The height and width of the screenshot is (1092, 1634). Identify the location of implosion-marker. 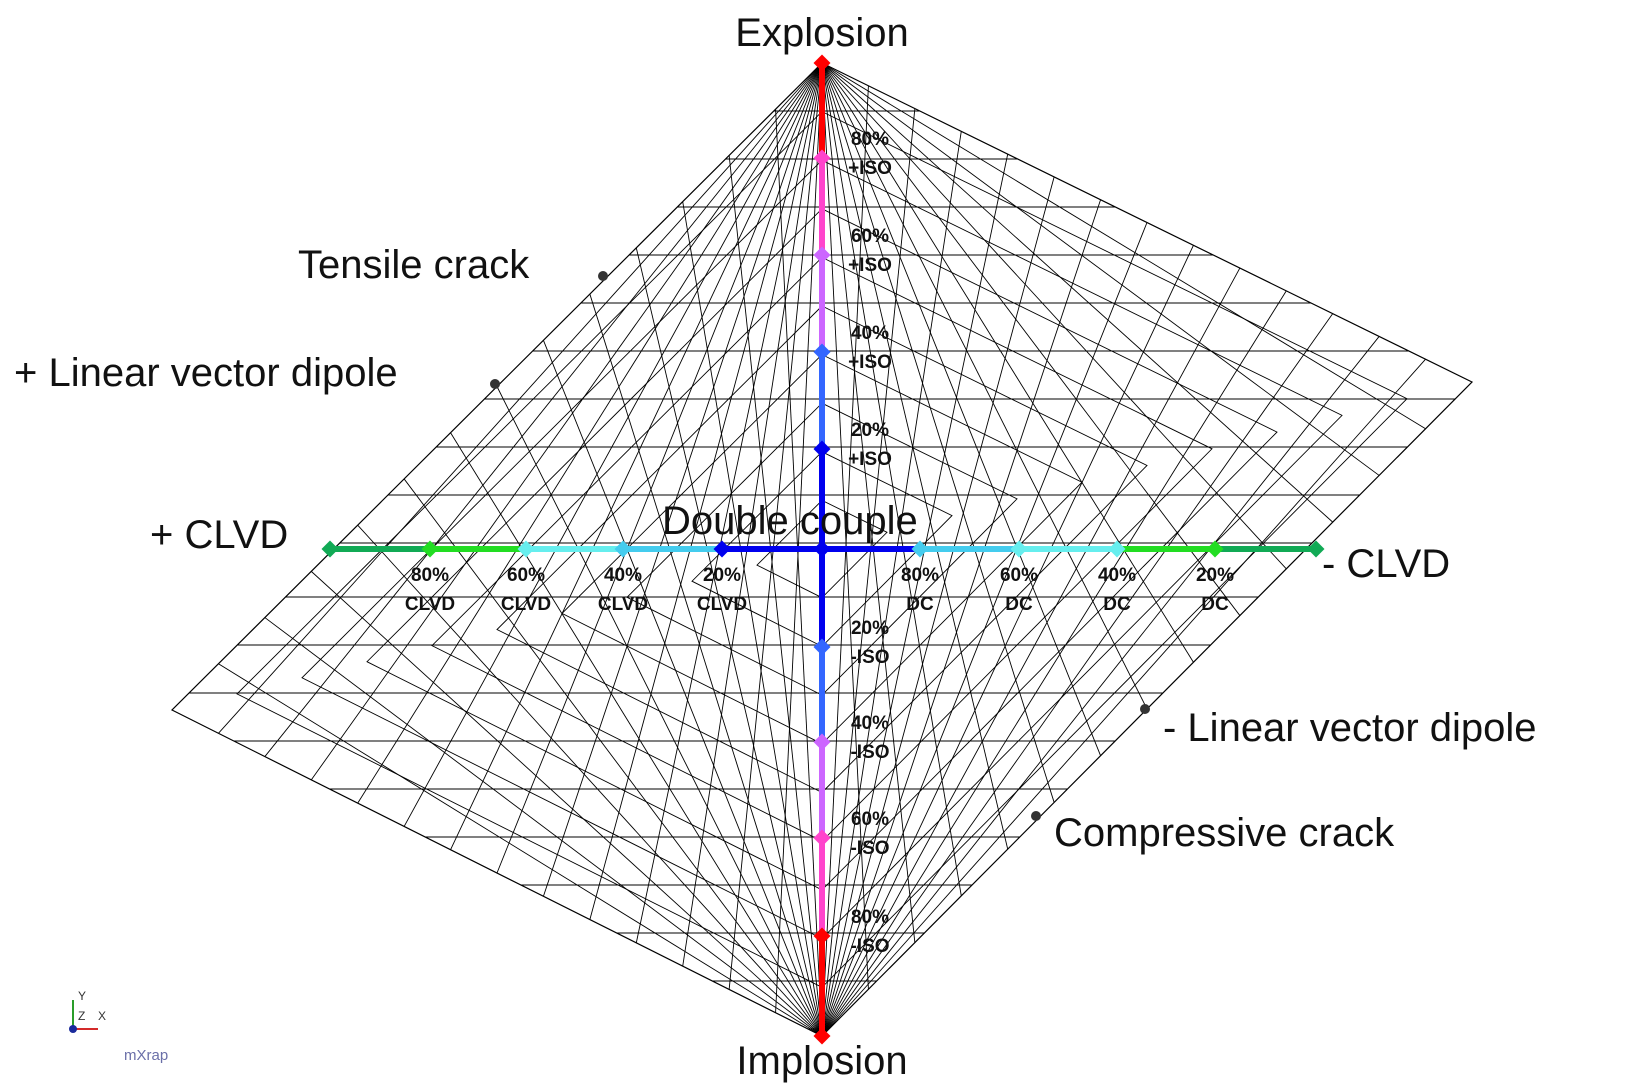
(822, 1036).